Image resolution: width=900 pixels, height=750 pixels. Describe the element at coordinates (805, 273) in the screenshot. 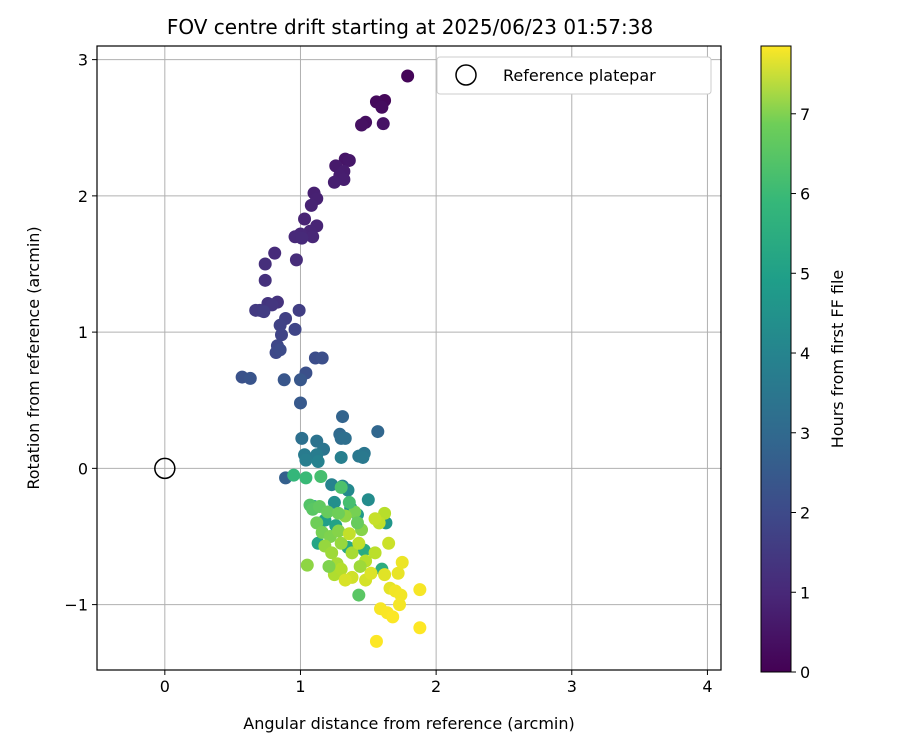

I see `colorbar-tick-label-5: 5` at that location.